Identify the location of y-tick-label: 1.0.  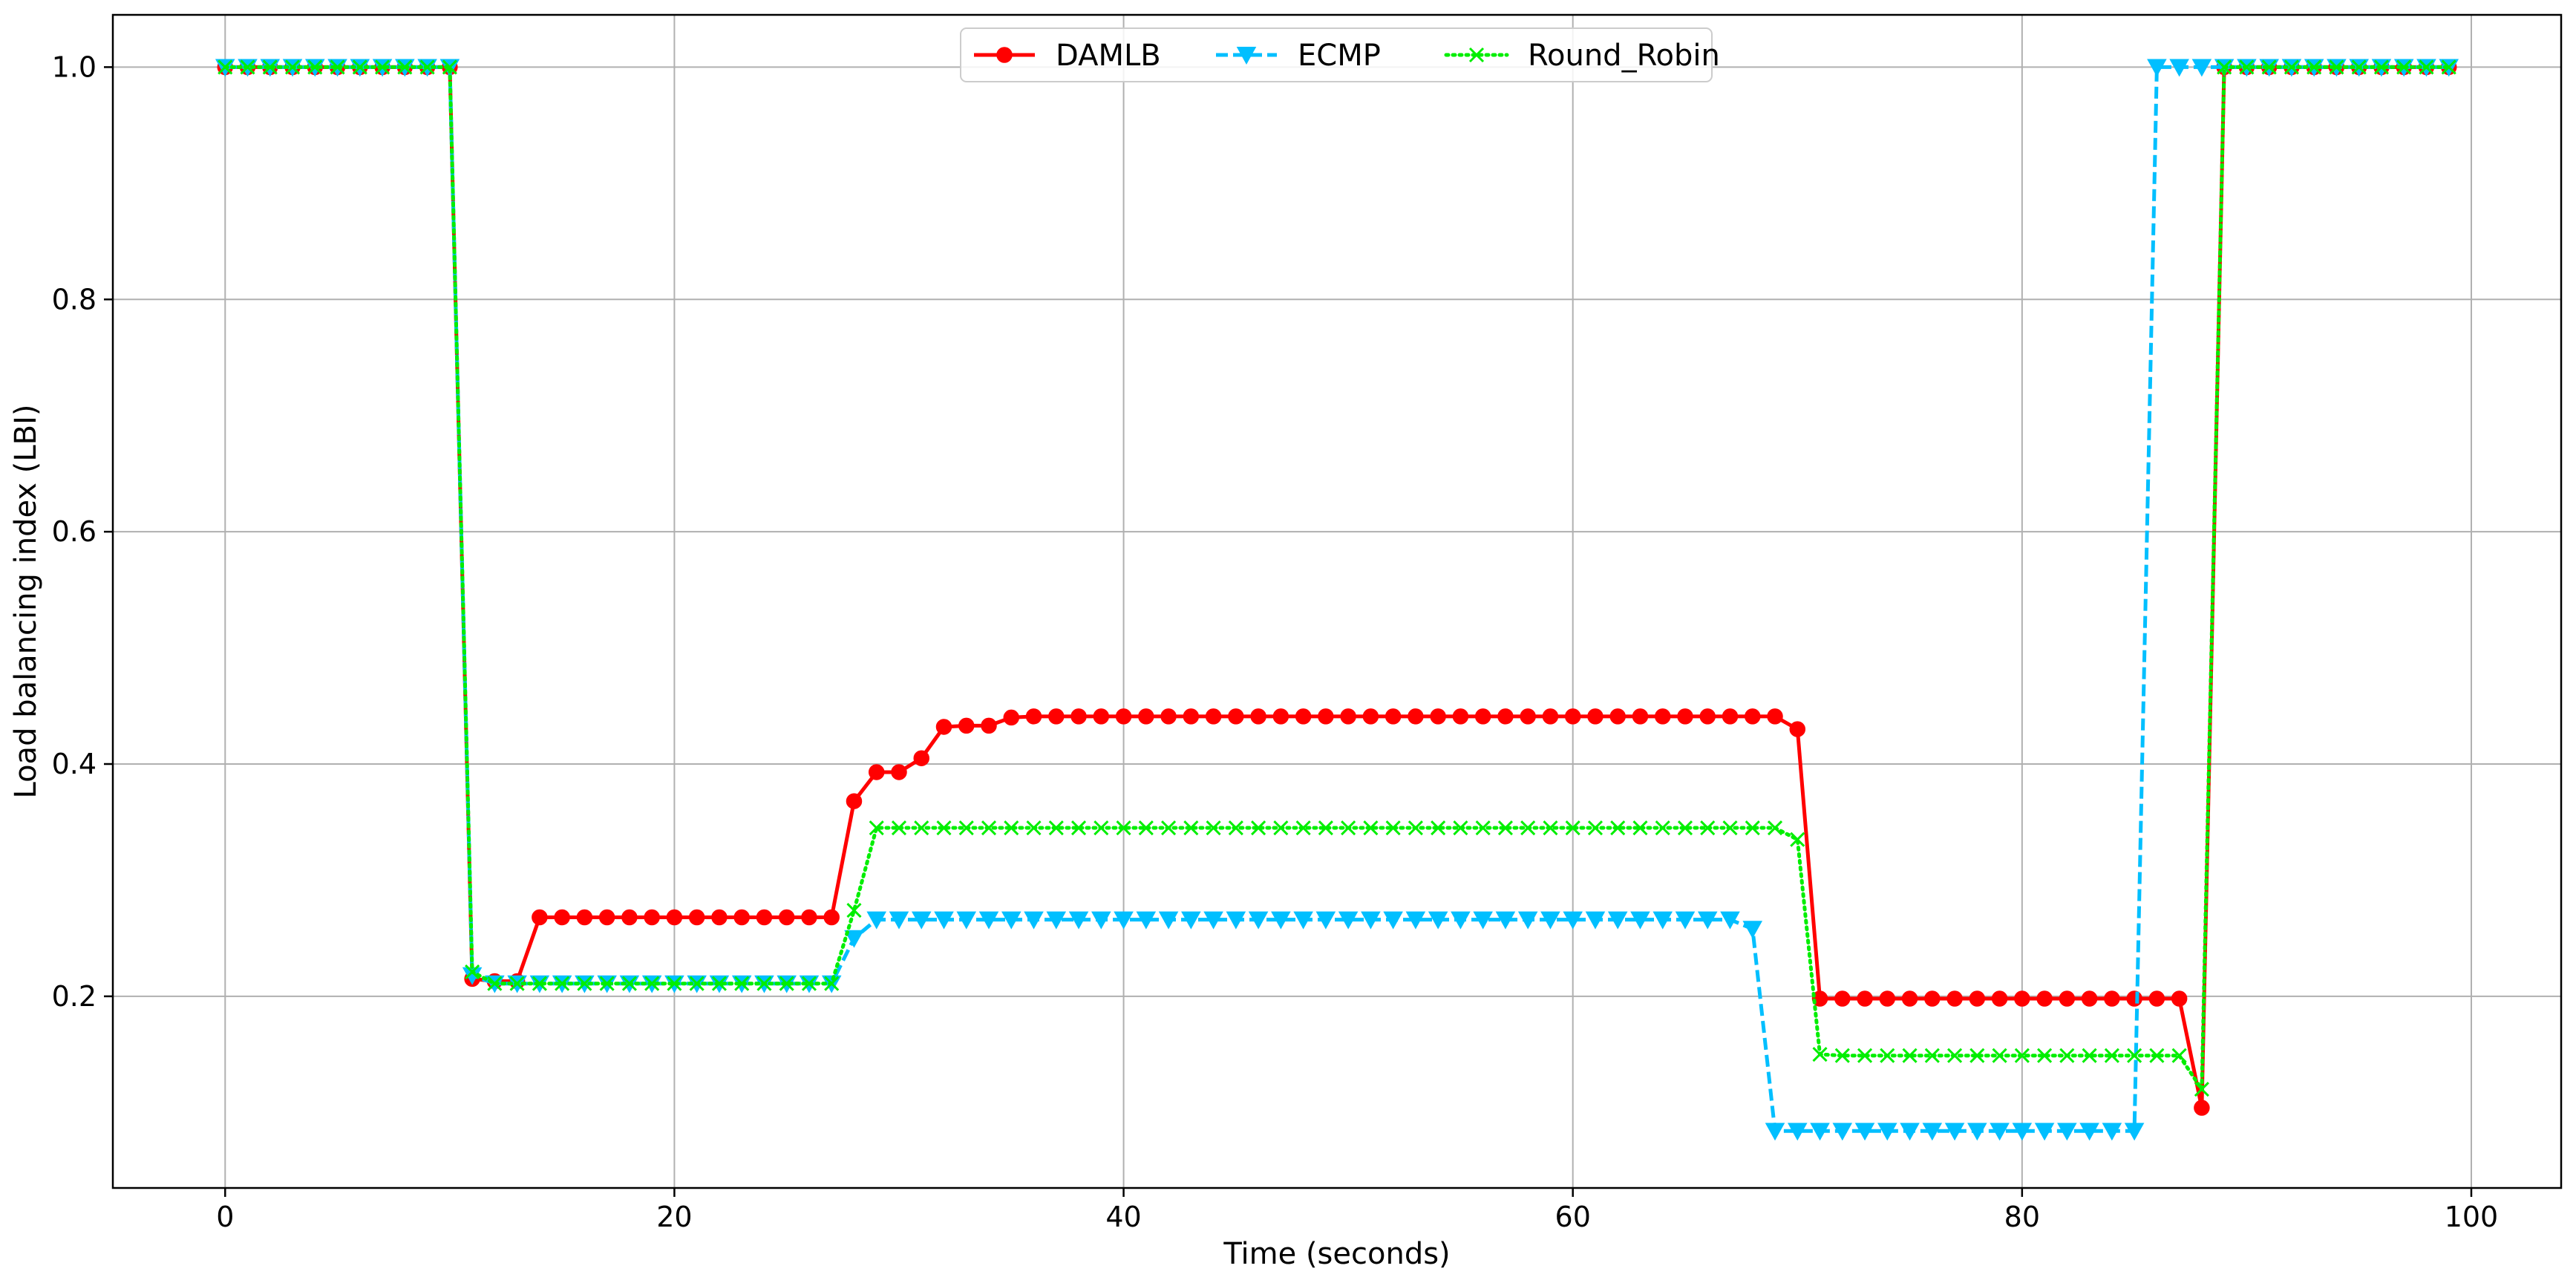
(74, 66).